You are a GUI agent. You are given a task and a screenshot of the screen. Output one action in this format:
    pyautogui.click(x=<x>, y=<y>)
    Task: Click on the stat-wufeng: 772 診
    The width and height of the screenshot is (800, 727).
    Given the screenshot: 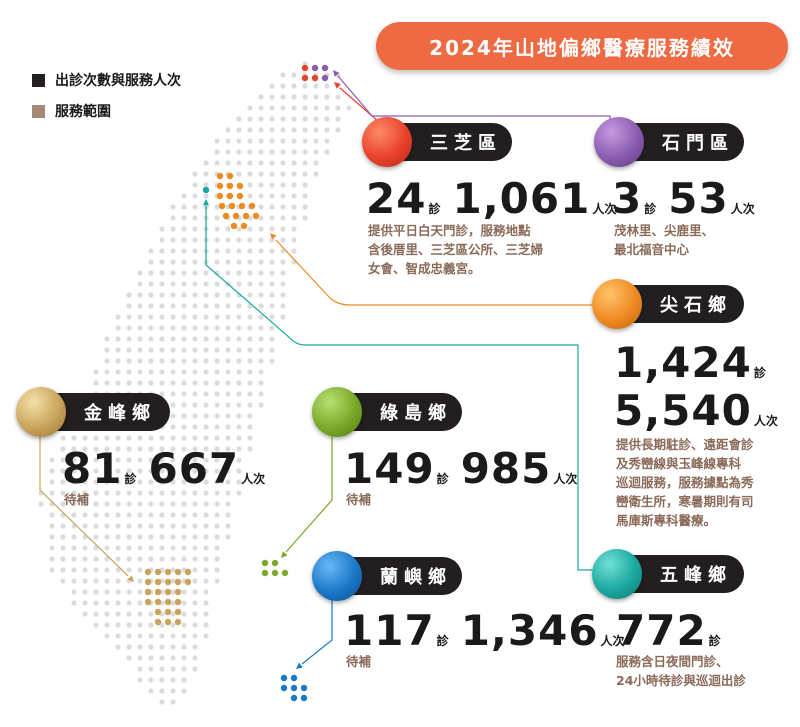 What is the action you would take?
    pyautogui.click(x=668, y=630)
    